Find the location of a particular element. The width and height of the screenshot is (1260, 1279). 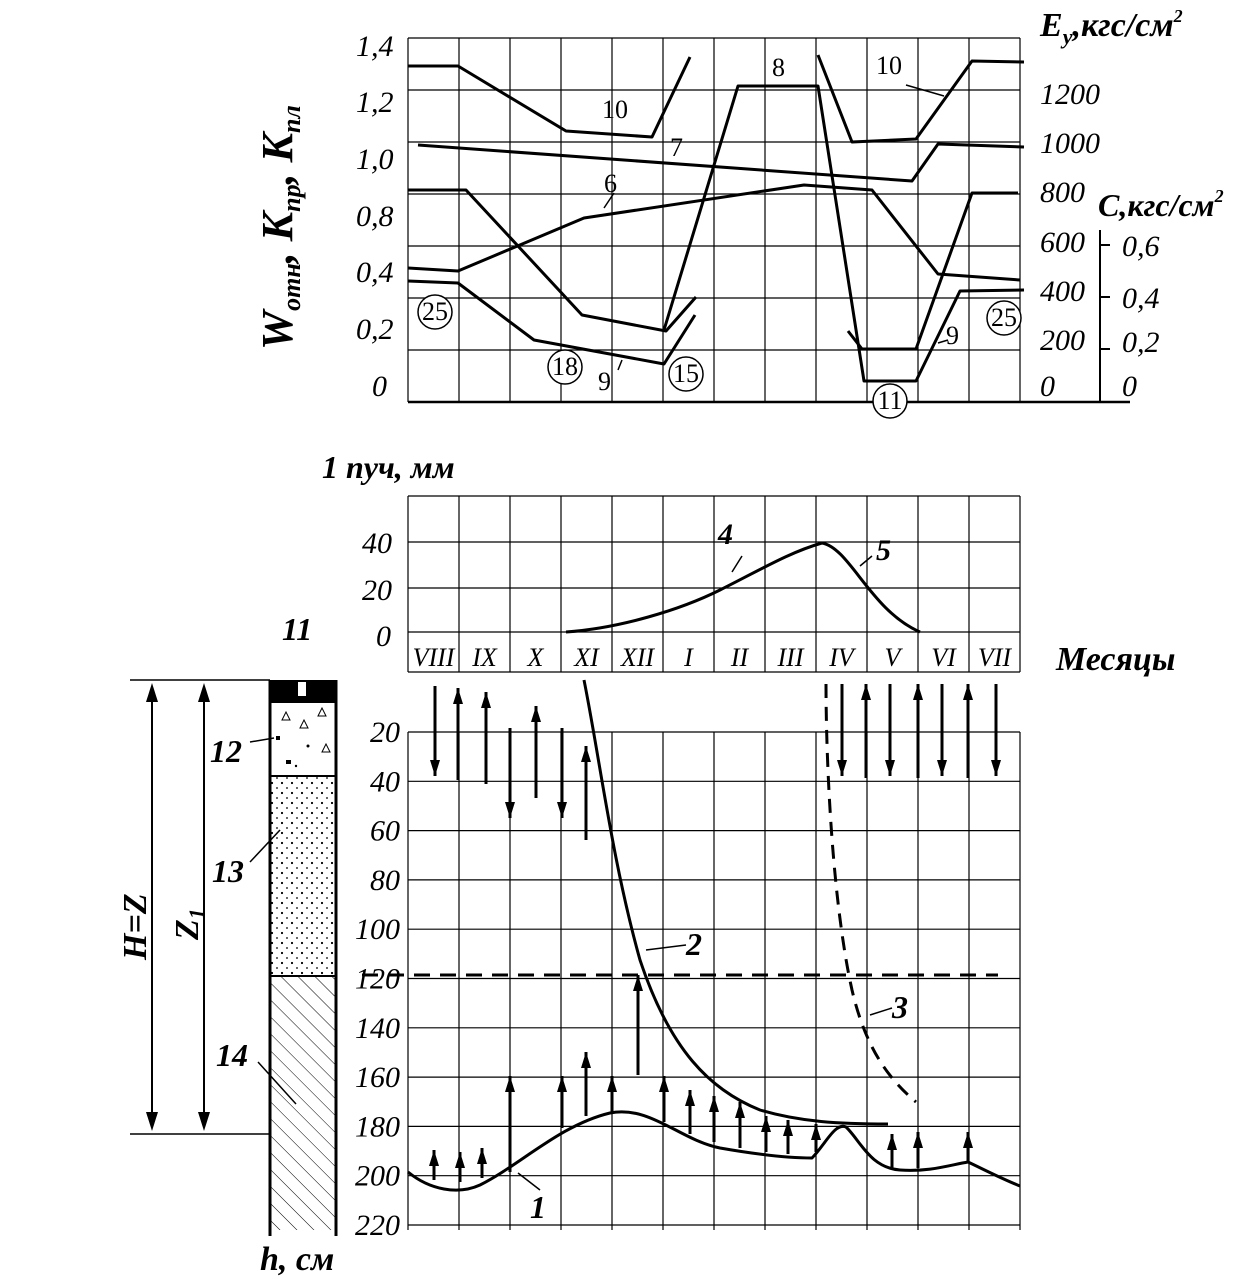

top-chart-grid is located at coordinates (714, 219).